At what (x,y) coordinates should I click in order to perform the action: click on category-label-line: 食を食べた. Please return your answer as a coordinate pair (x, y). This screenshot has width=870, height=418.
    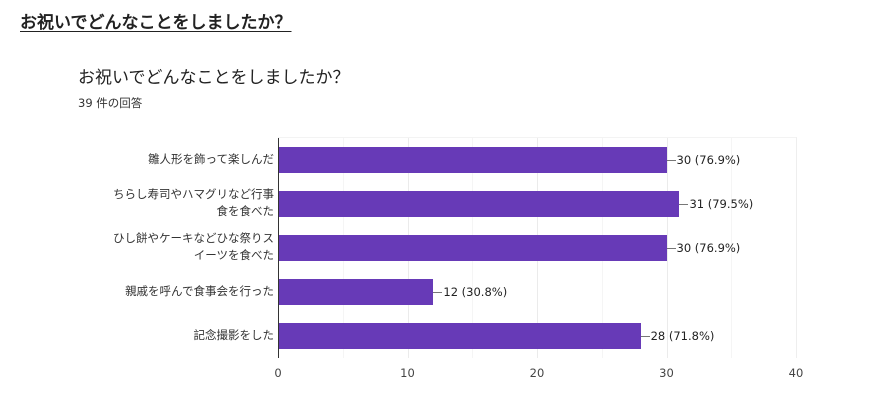
    Looking at the image, I should click on (245, 211).